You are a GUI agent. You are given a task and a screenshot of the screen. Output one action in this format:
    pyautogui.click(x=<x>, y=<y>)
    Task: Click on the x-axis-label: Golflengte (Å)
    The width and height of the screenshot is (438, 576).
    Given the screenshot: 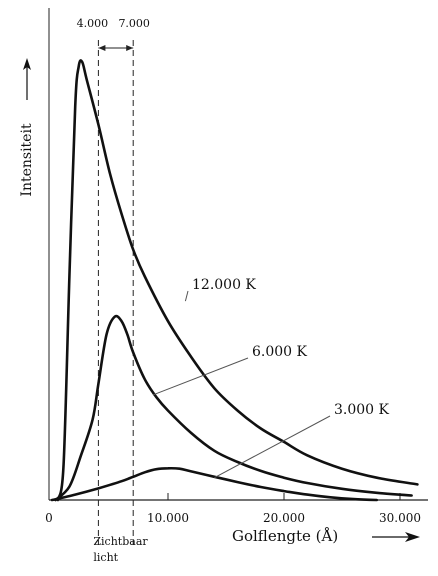 What is the action you would take?
    pyautogui.click(x=285, y=536)
    